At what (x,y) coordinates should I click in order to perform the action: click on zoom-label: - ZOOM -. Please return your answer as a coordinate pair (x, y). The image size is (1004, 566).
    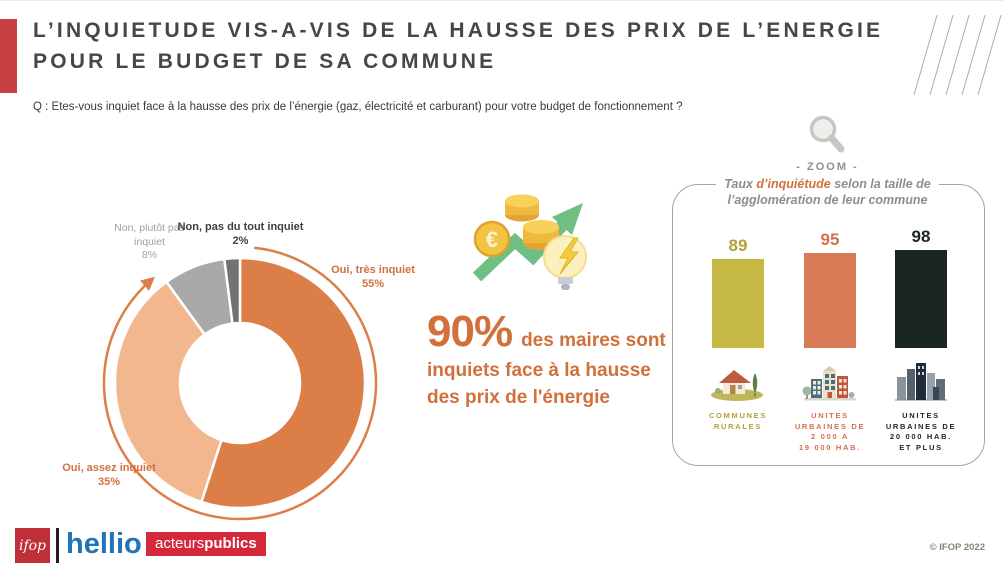
    Looking at the image, I should click on (827, 167).